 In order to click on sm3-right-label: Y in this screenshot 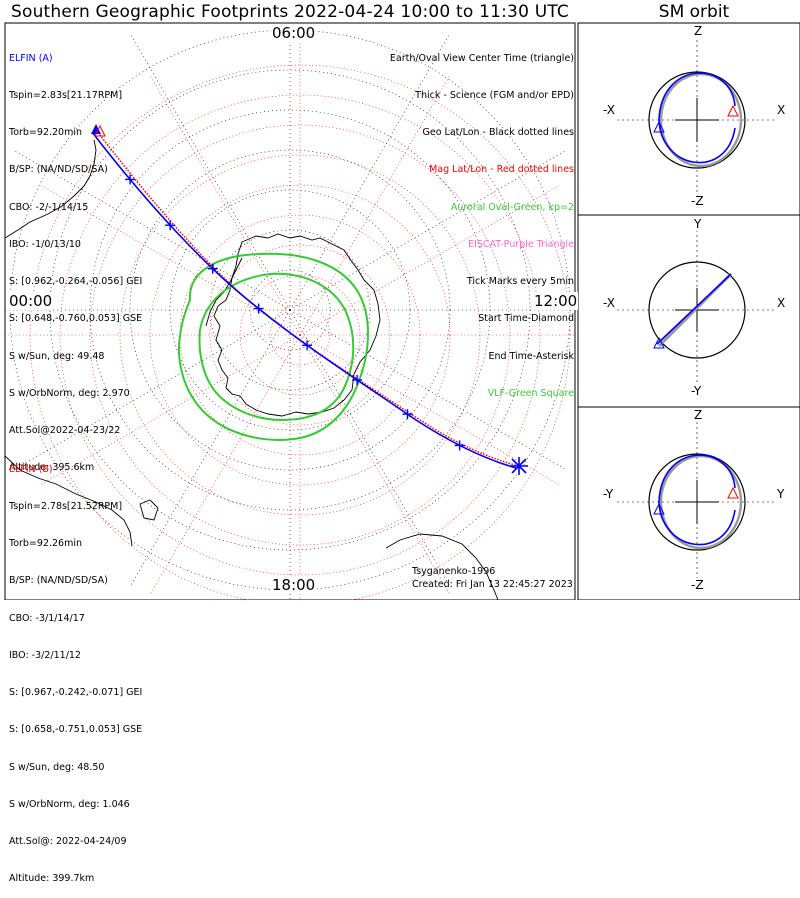, I will do `click(781, 494)`.